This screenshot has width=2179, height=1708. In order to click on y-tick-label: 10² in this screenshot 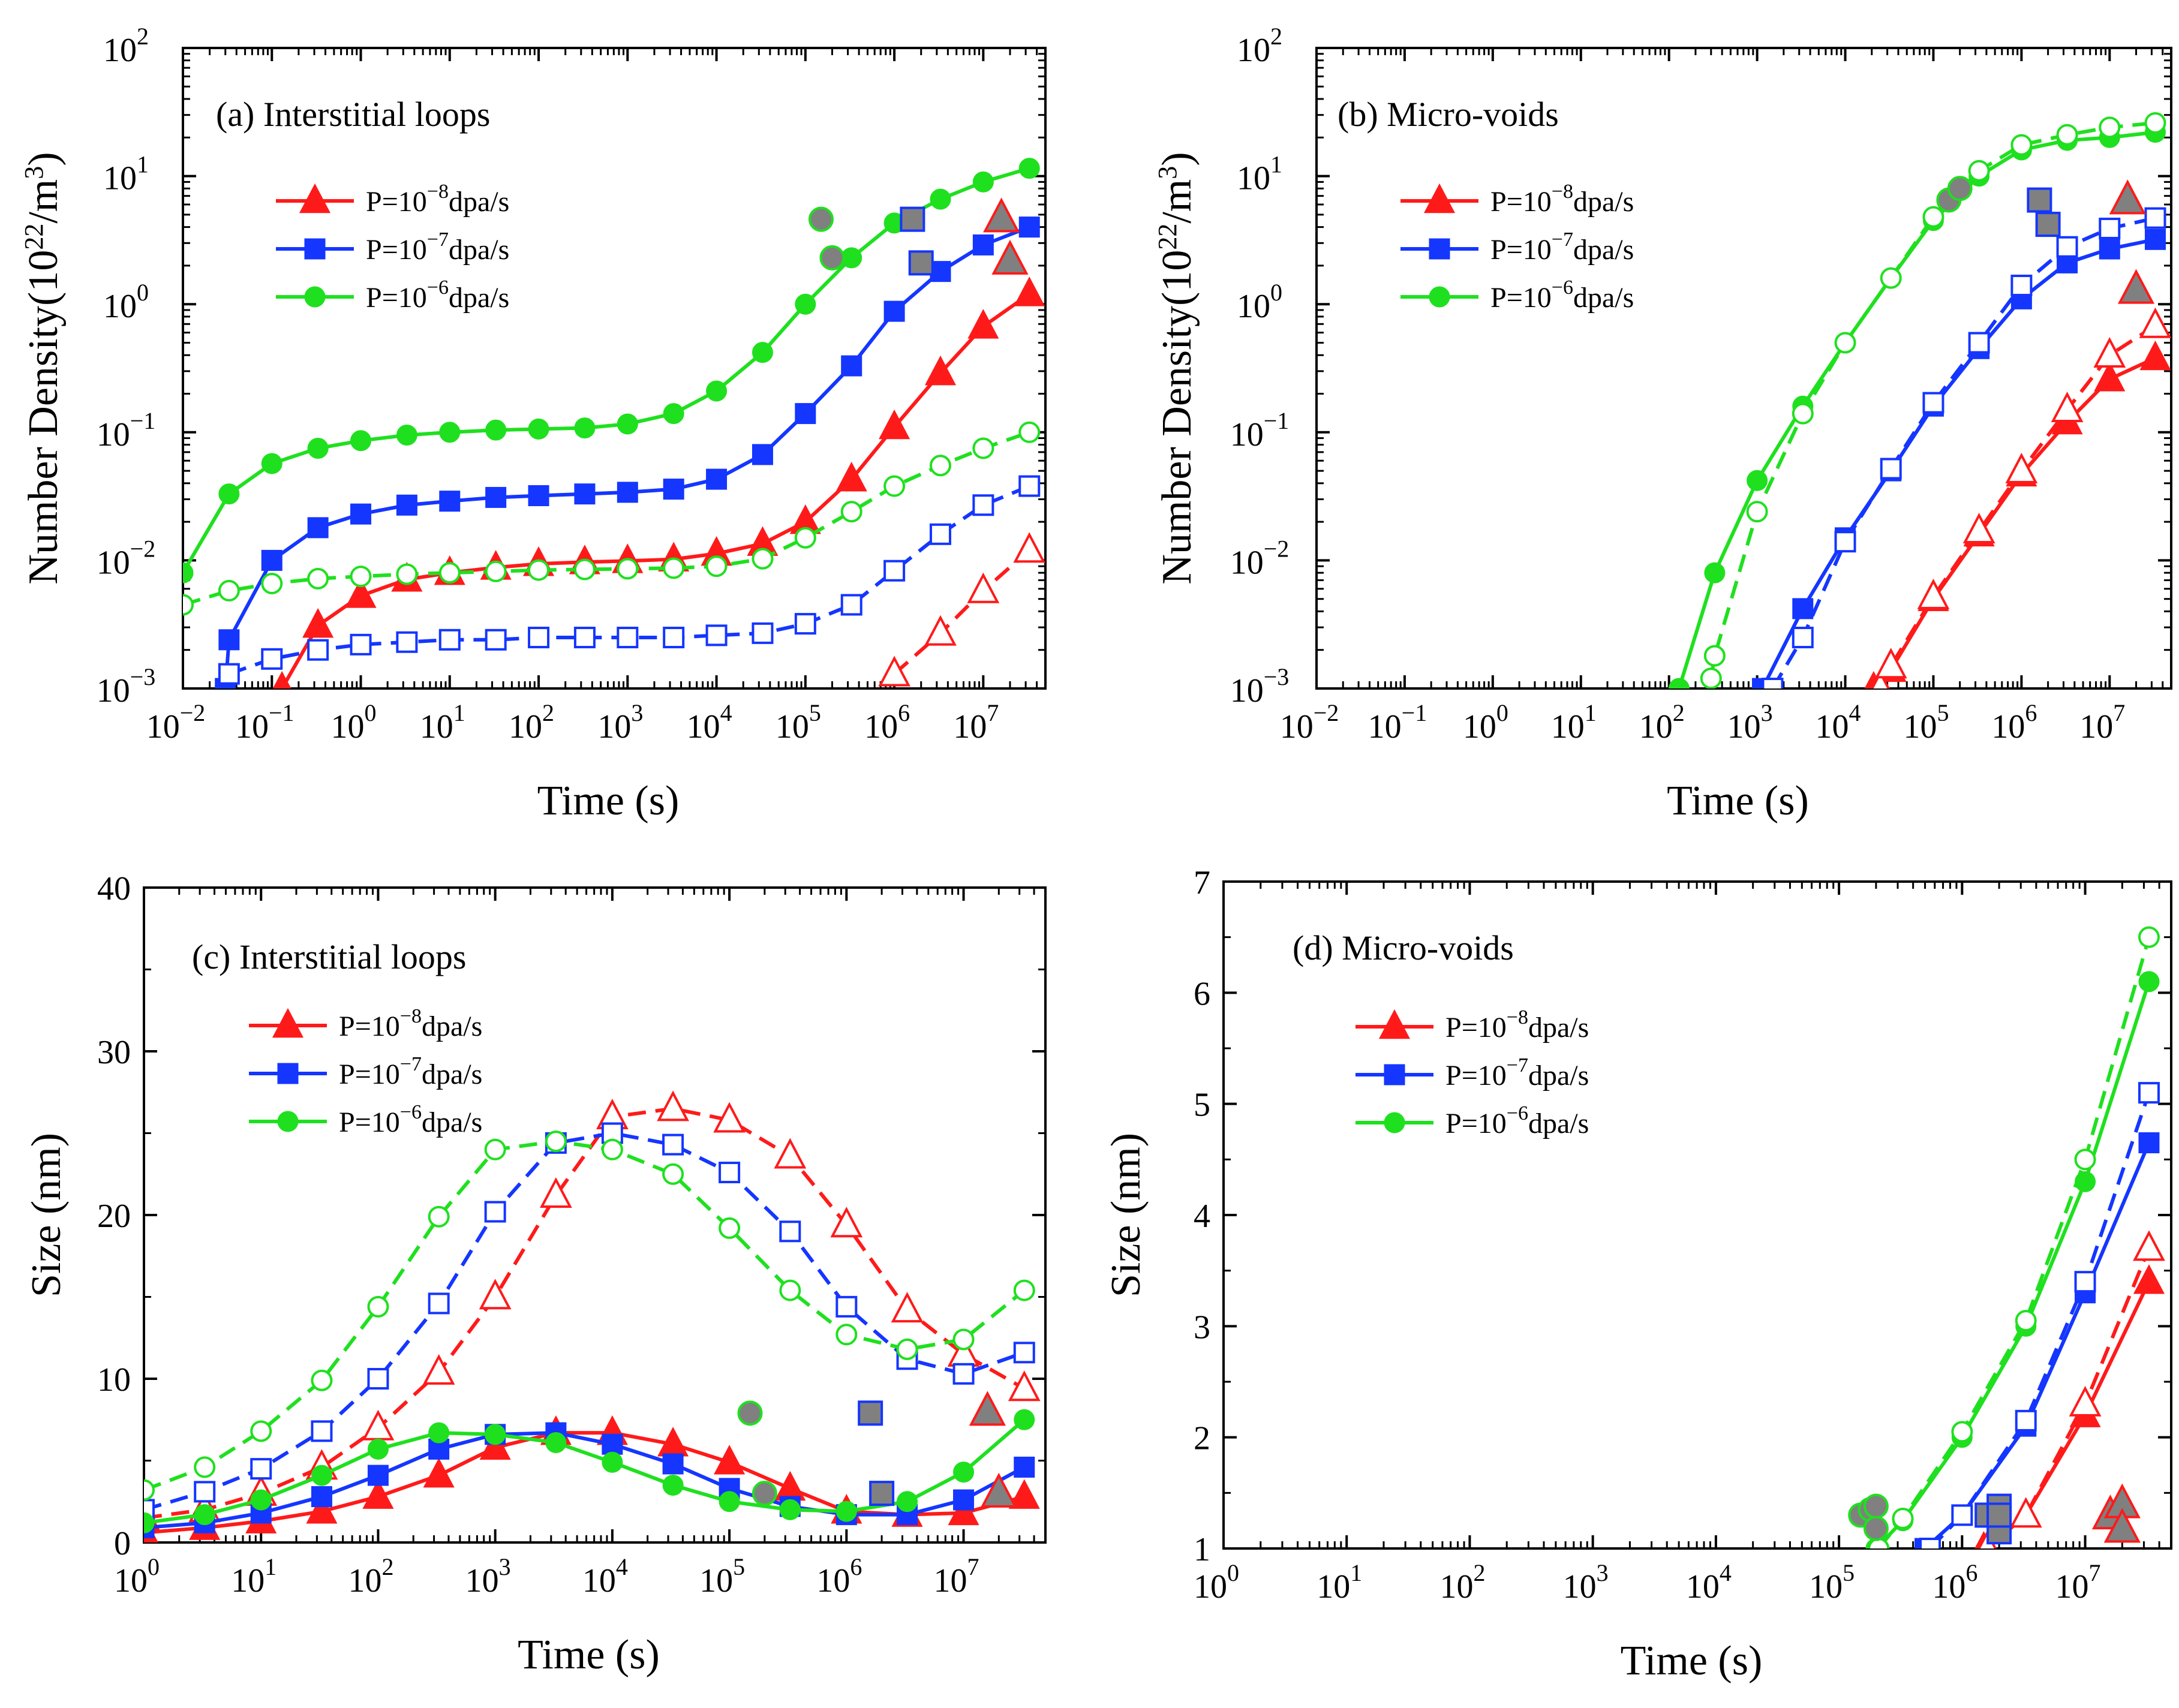, I will do `click(1259, 46)`.